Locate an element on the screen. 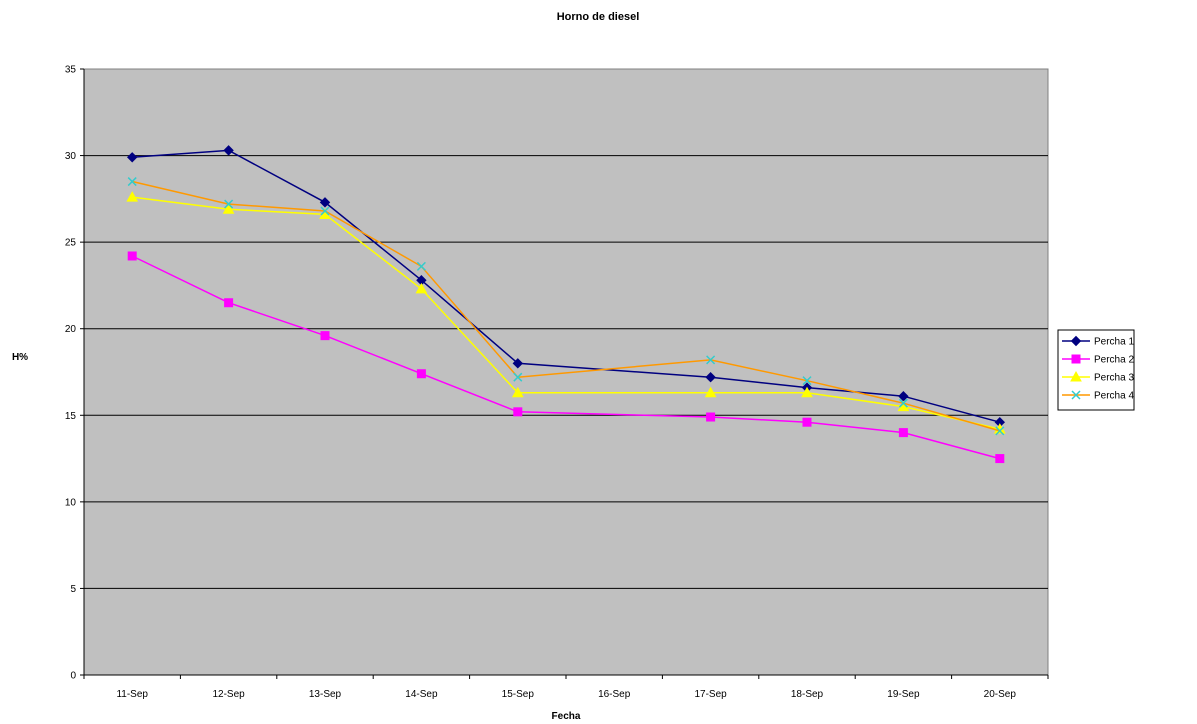 The width and height of the screenshot is (1197, 724). x-tick-label: 12-Sep is located at coordinates (228, 694).